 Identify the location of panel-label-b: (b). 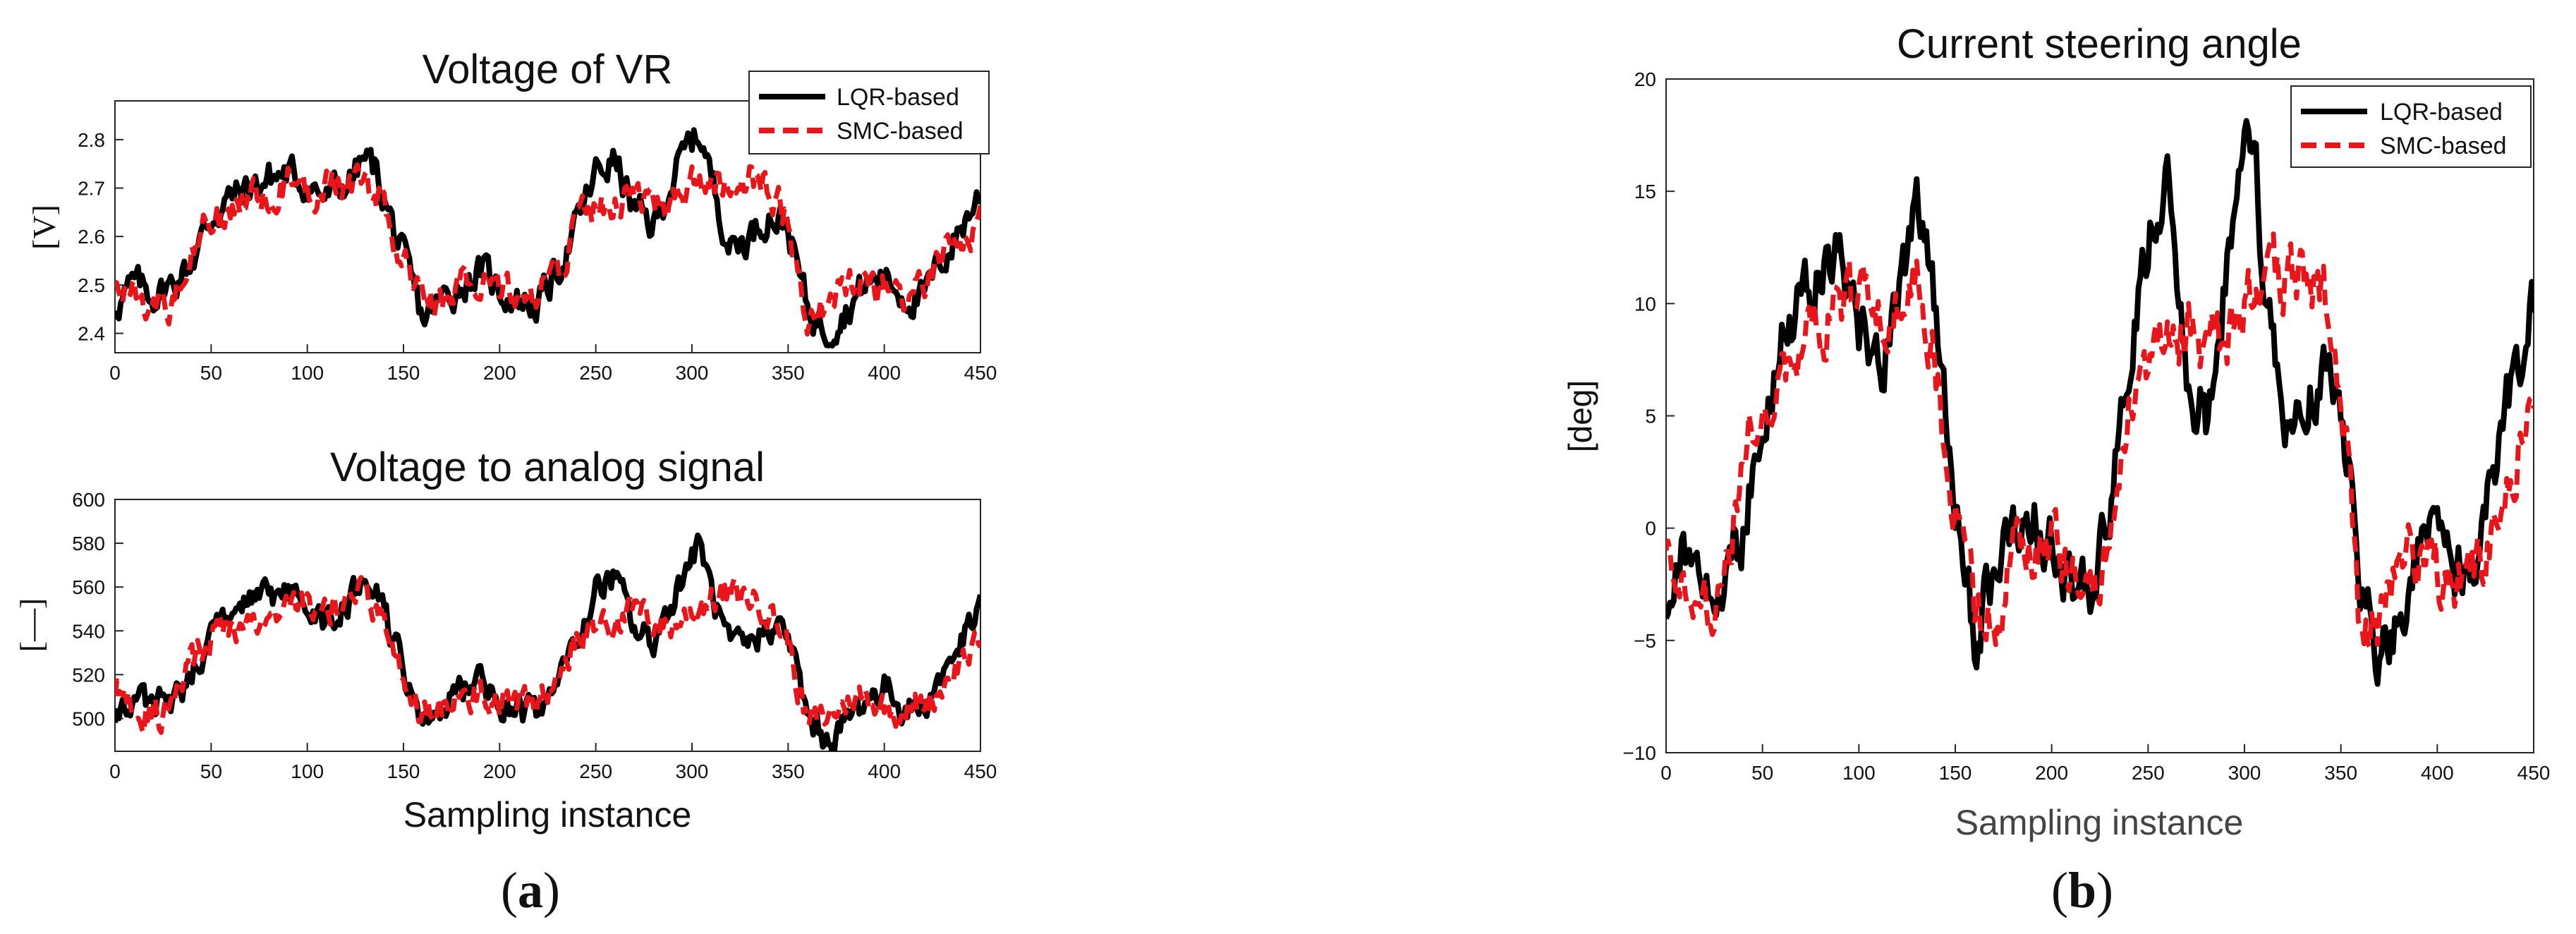
(2082, 890).